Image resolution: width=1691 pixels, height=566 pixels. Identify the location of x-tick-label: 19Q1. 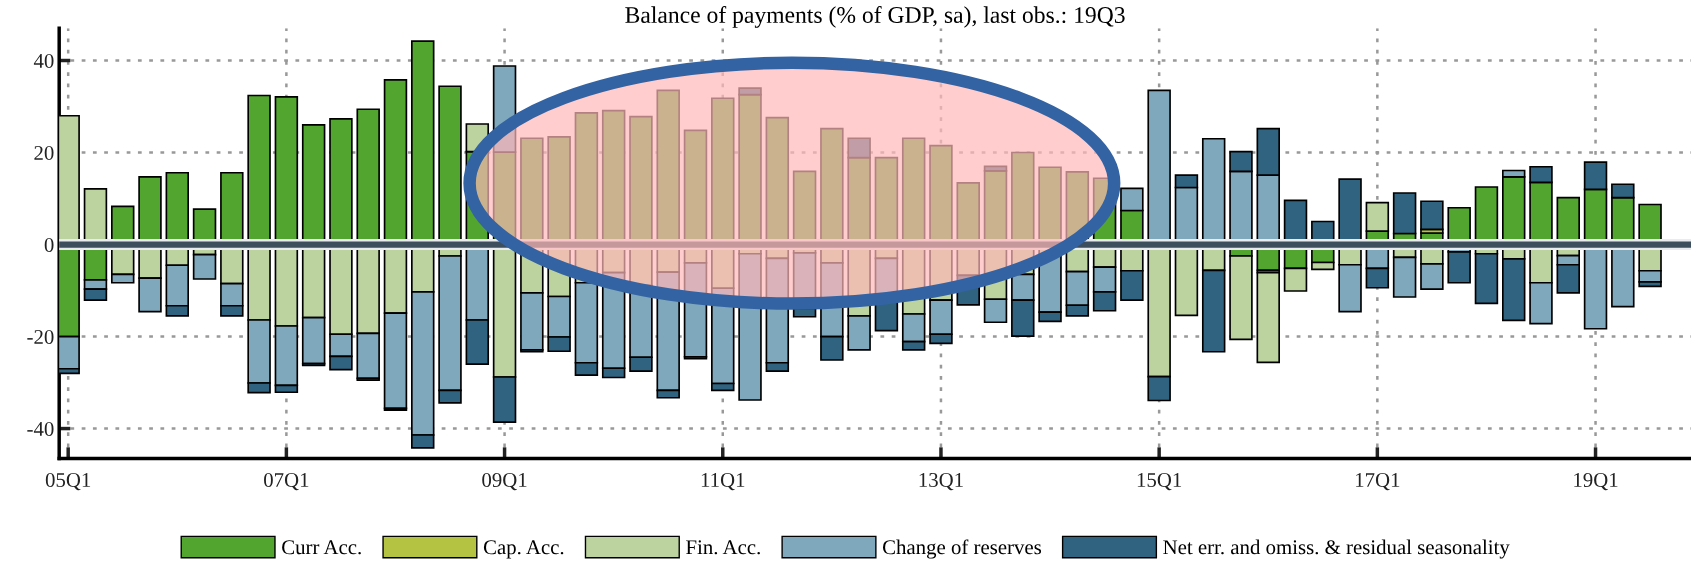
(1596, 482).